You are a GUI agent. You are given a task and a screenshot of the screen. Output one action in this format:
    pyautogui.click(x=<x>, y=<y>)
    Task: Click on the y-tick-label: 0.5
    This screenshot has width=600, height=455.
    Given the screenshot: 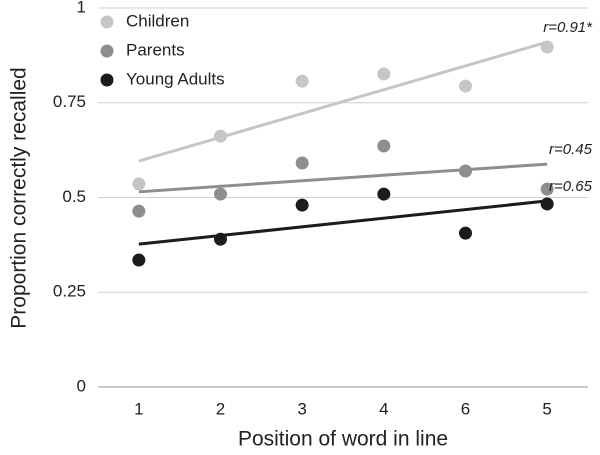 What is the action you would take?
    pyautogui.click(x=74, y=196)
    